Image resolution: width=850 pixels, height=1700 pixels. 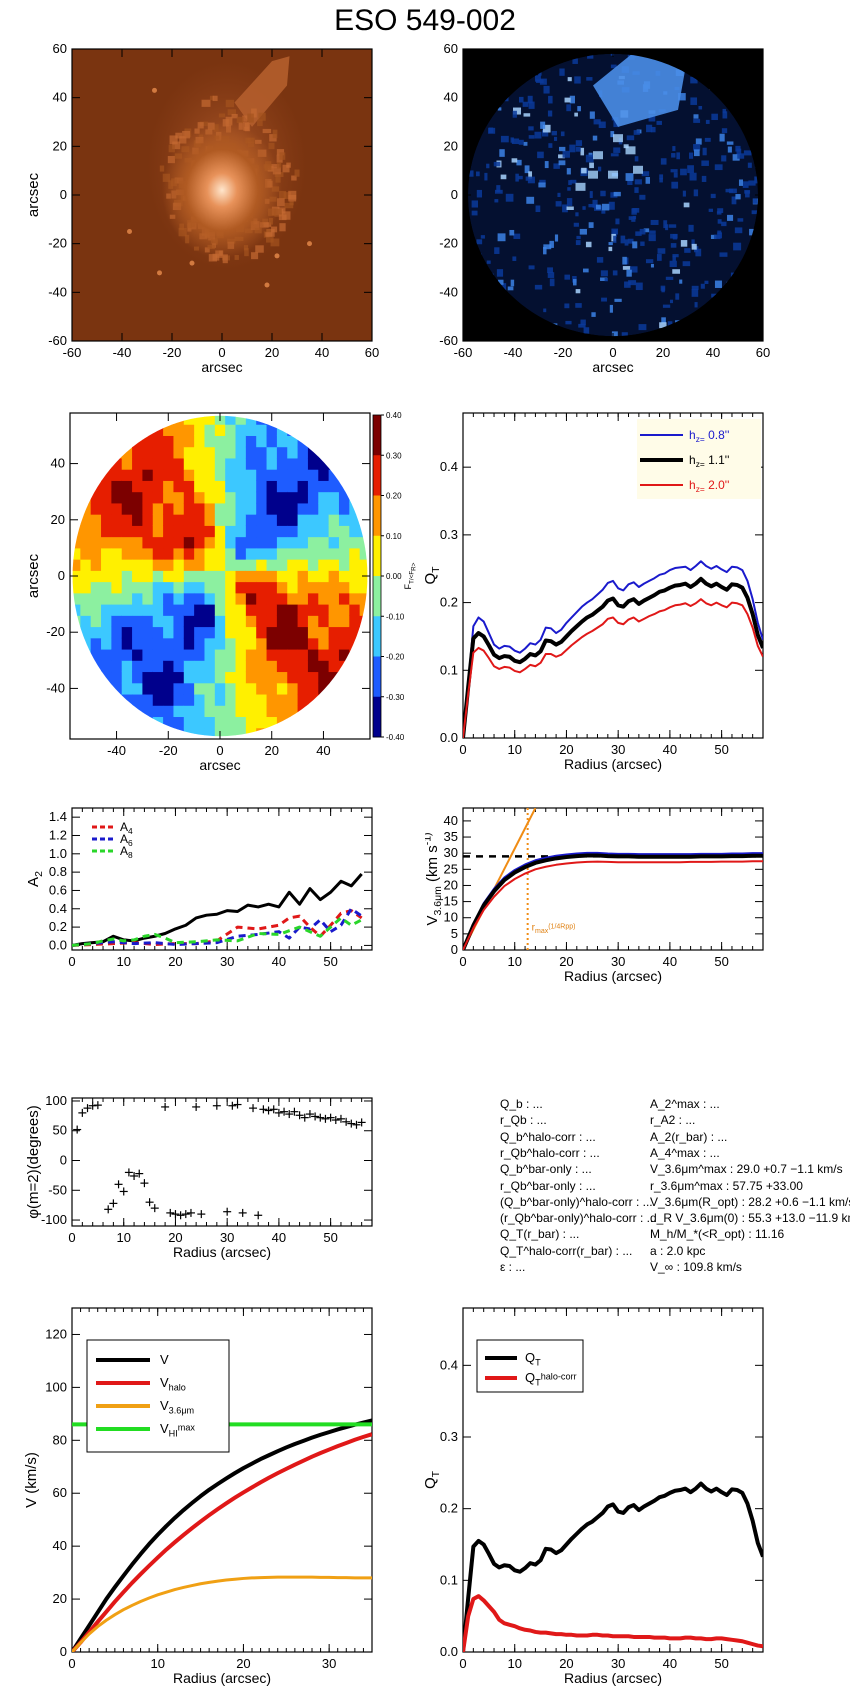 I want to click on plot-frame, so click(x=220, y=576).